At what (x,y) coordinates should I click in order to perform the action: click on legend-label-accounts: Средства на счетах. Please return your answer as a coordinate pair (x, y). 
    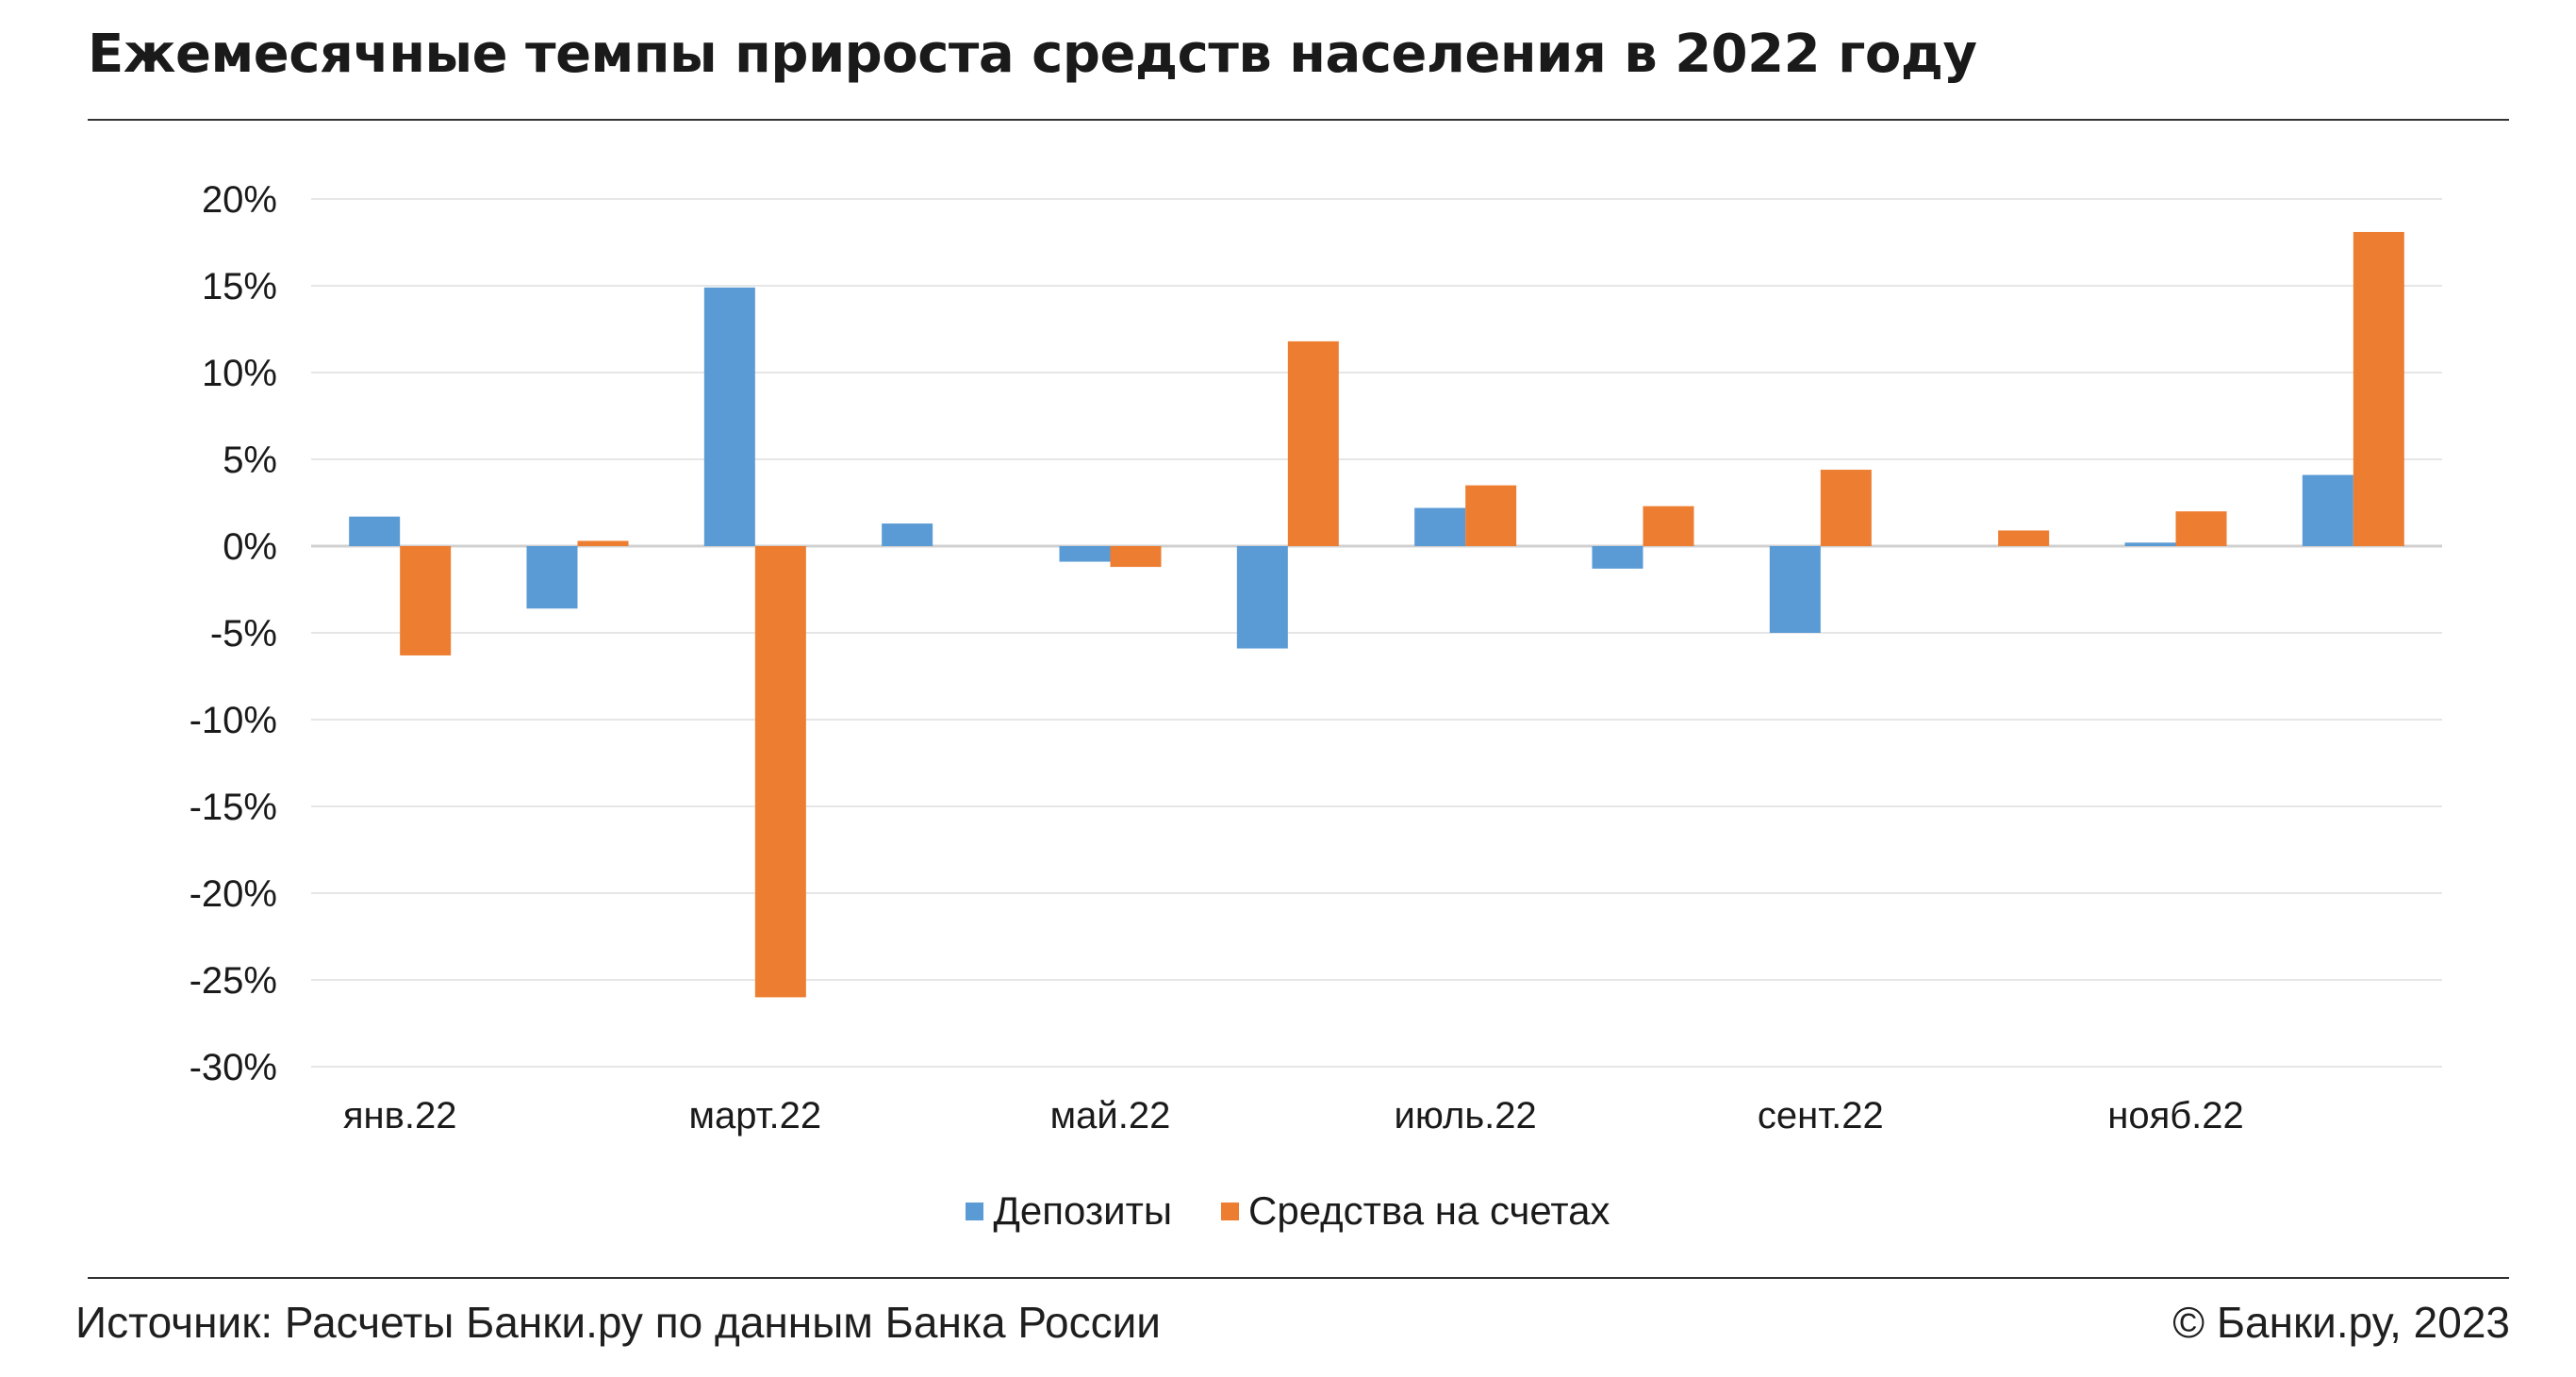
    Looking at the image, I should click on (1429, 1211).